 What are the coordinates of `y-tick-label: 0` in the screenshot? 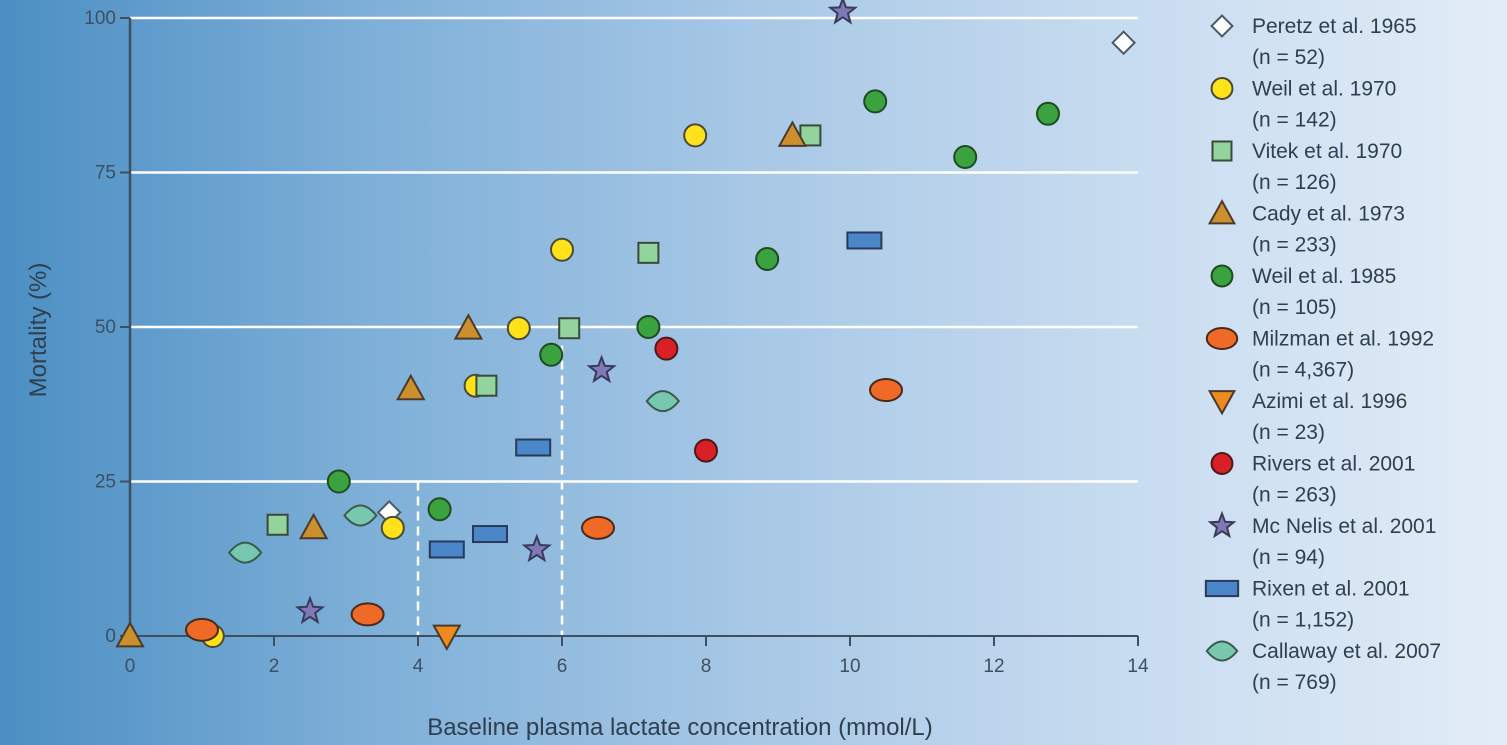 It's located at (110, 636).